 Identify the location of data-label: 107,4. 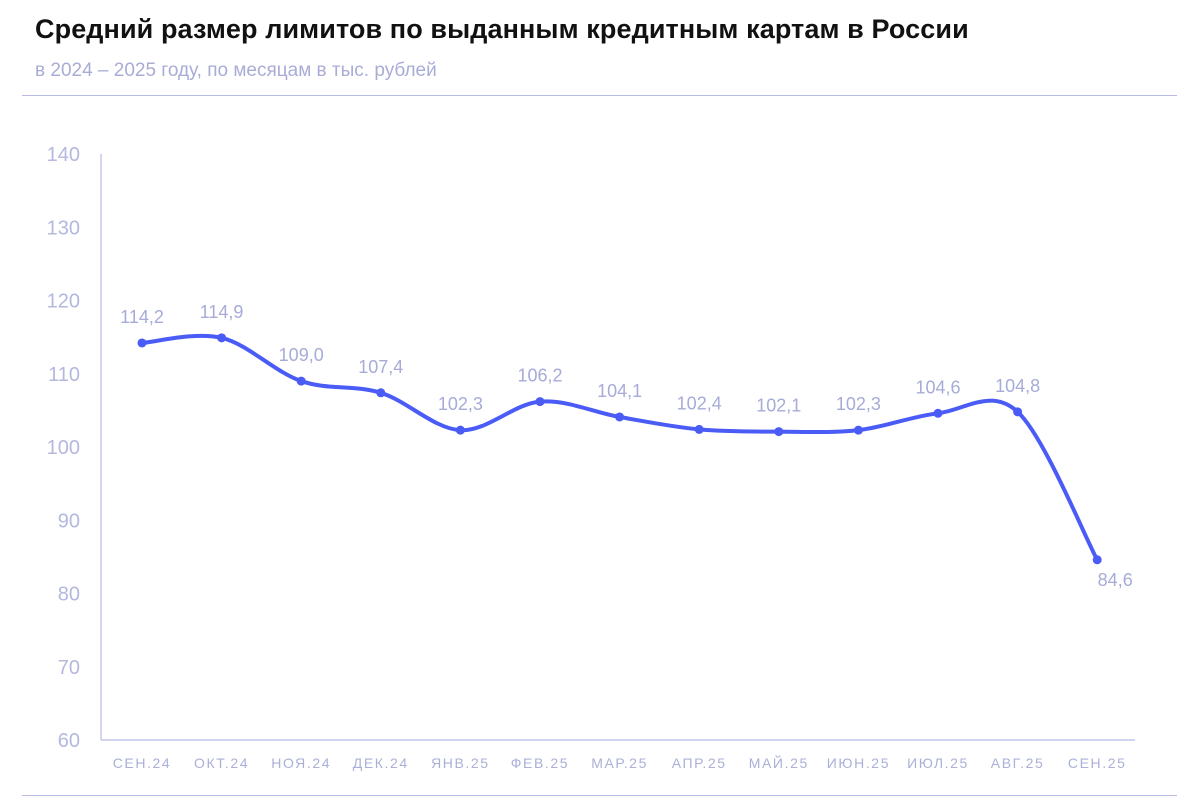
(380, 367).